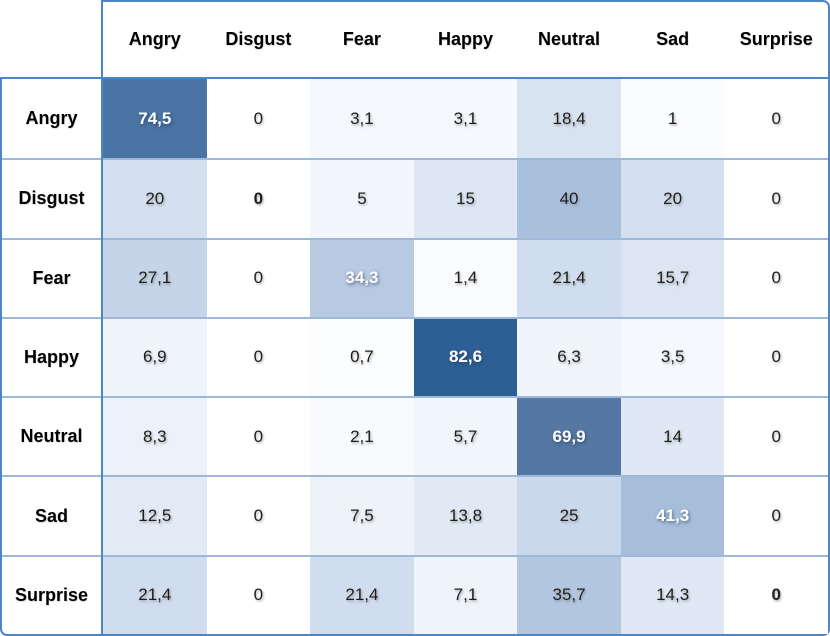  I want to click on row-header-happy: Happy, so click(51, 356).